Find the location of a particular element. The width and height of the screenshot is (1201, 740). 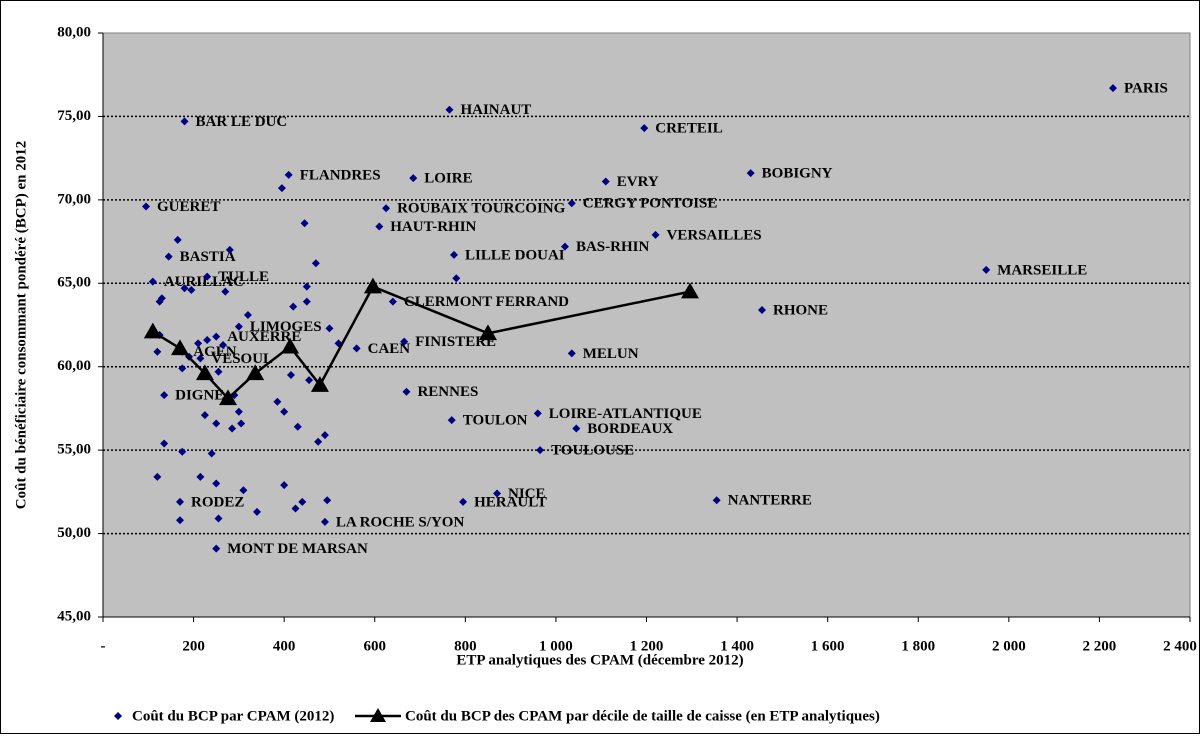

legend-symbol is located at coordinates (118, 716).